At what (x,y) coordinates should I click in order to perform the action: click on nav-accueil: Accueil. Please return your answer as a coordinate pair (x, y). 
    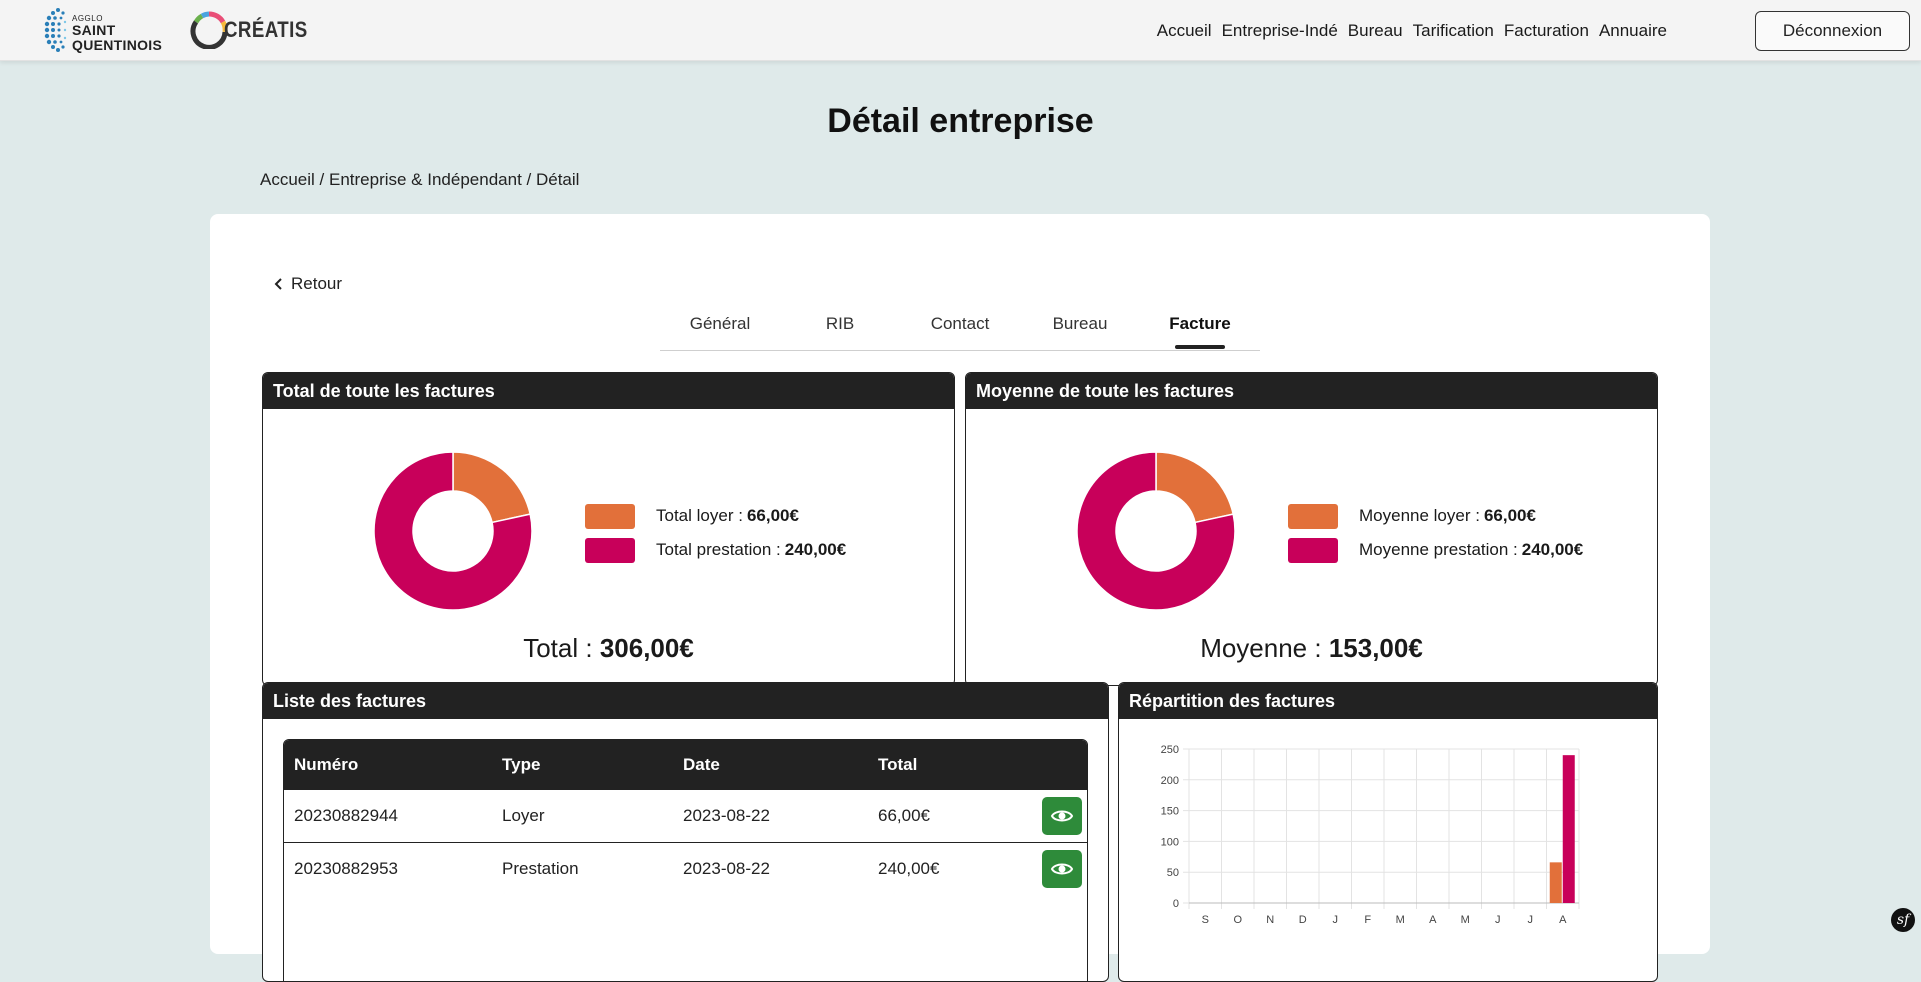
    Looking at the image, I should click on (1184, 30).